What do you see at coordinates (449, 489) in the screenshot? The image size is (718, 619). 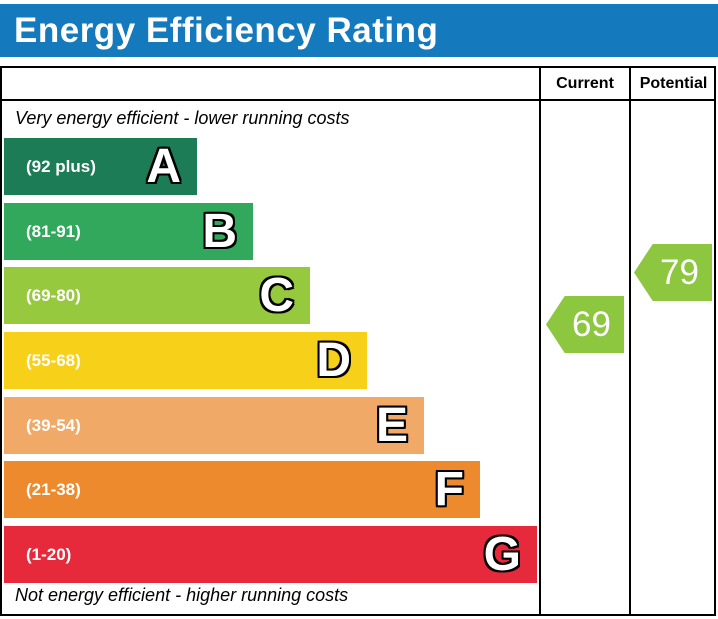 I see `band-letter-f: F` at bounding box center [449, 489].